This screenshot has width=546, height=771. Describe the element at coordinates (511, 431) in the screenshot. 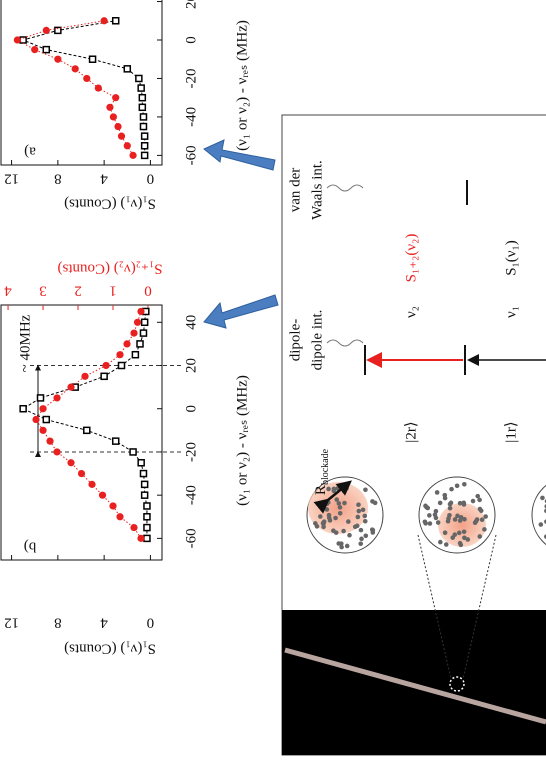

I see `state-label: |1r⟩` at that location.